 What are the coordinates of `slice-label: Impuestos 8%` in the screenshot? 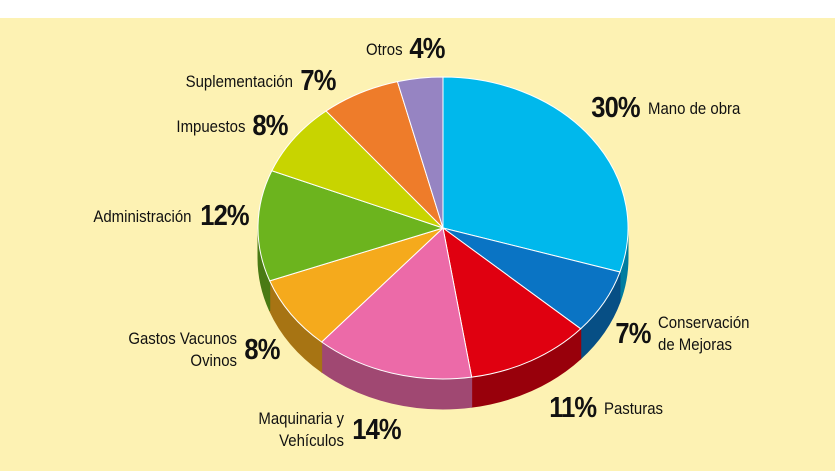 It's located at (228, 126).